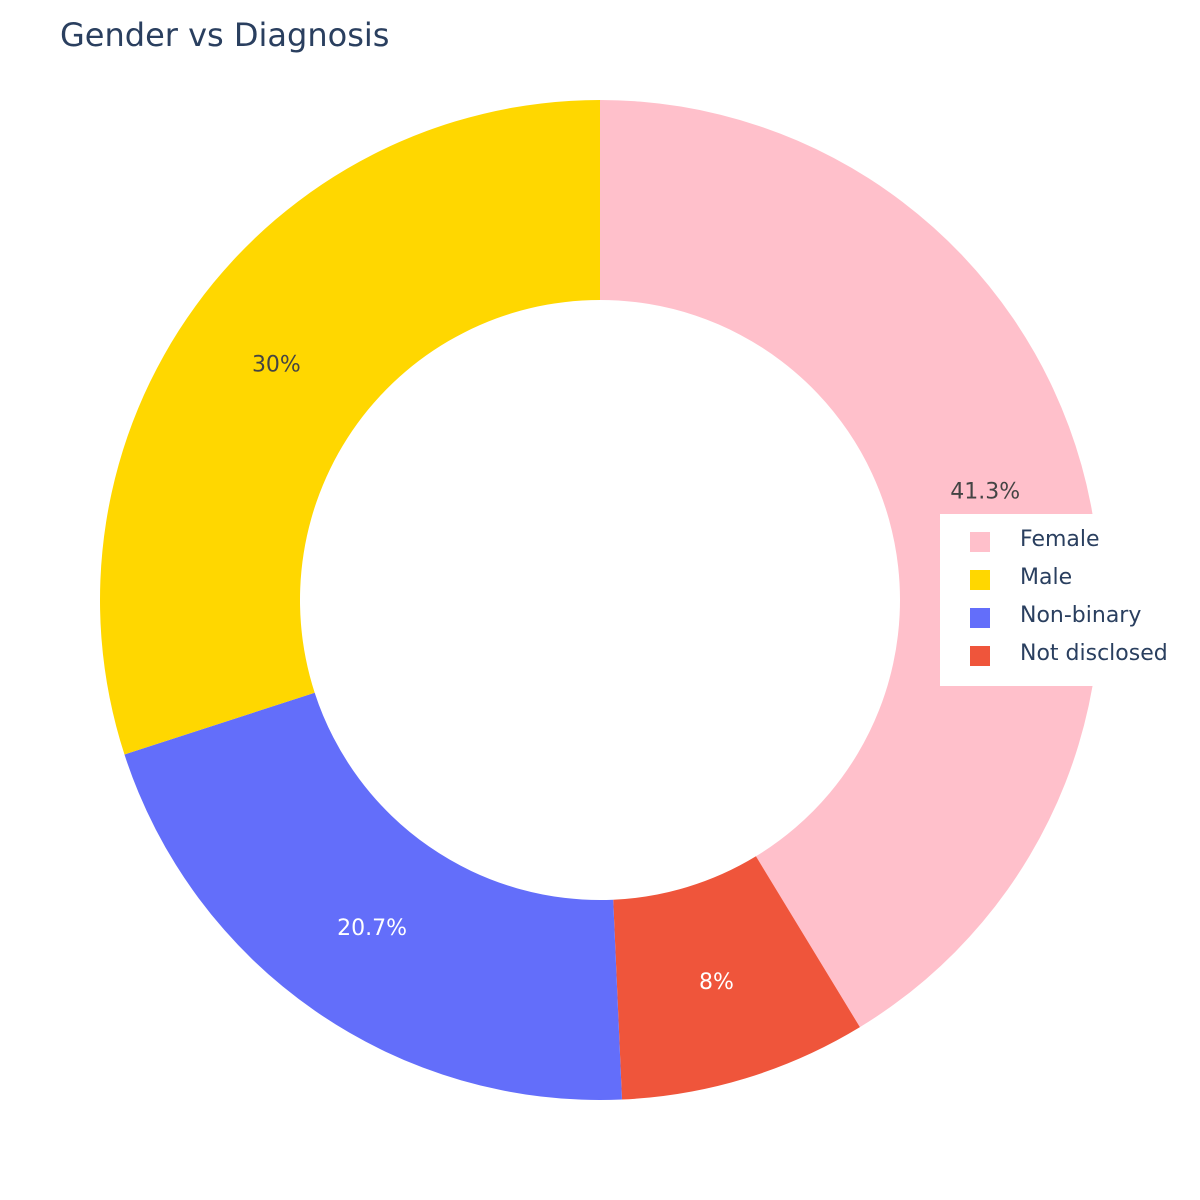 The height and width of the screenshot is (1200, 1200). Describe the element at coordinates (372, 928) in the screenshot. I see `slice-label-non-binary: 20.7%` at that location.